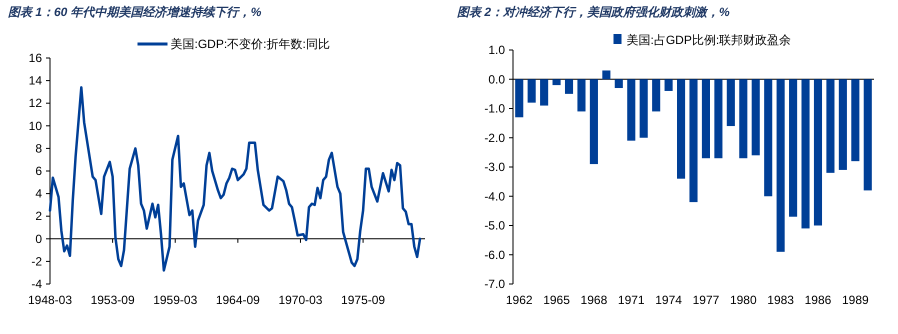  I want to click on x-tick-label: 1983, so click(780, 300).